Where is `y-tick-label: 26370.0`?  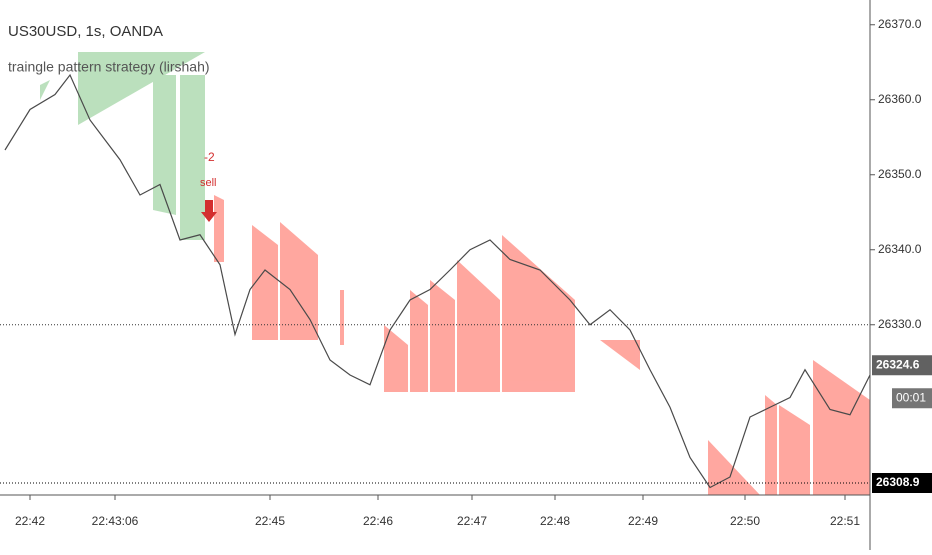 y-tick-label: 26370.0 is located at coordinates (900, 24).